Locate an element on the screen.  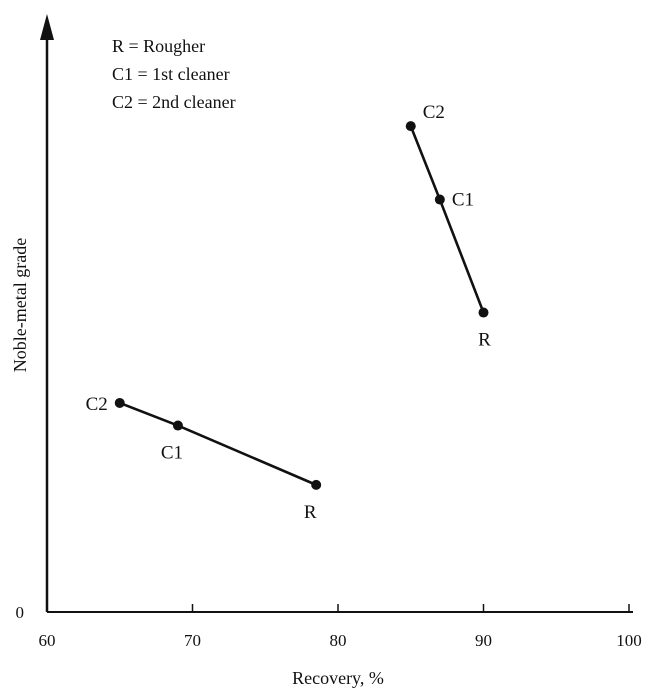
x-tick-label: 70 is located at coordinates (192, 640).